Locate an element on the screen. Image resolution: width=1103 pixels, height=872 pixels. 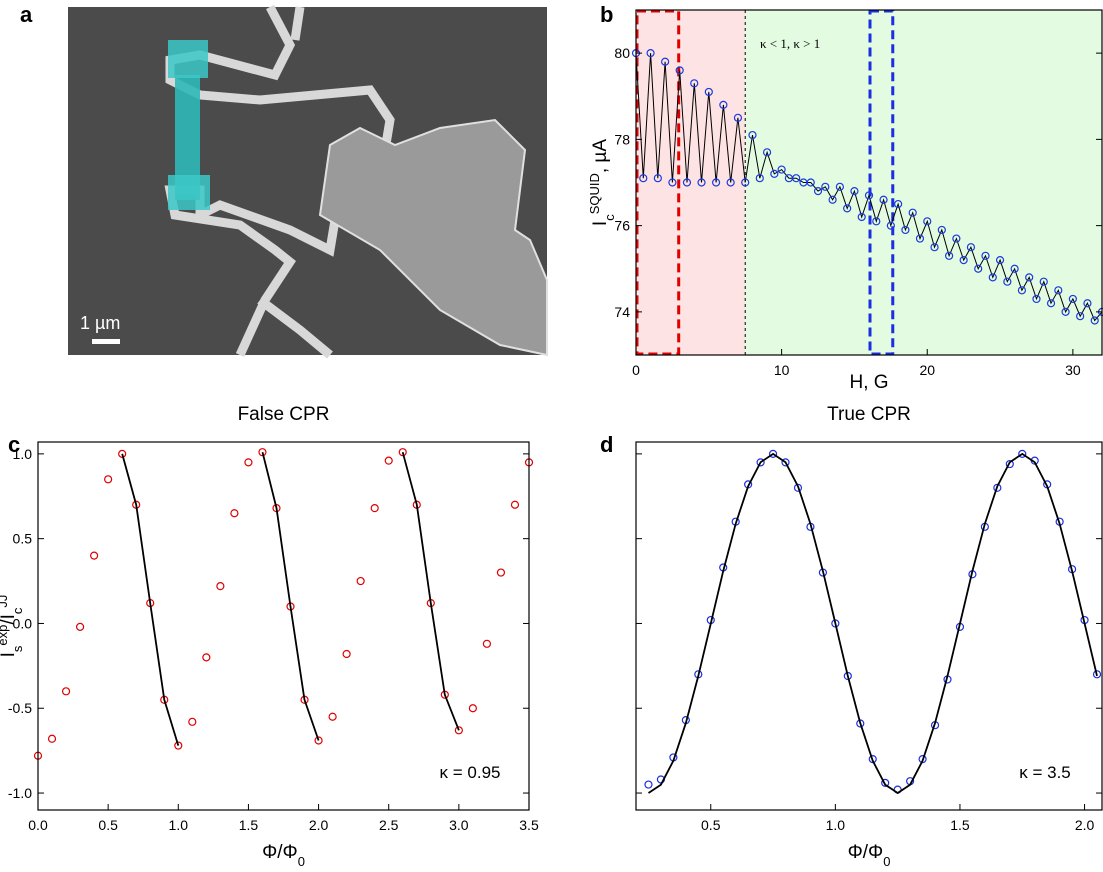
sem-flake is located at coordinates (433, 237).